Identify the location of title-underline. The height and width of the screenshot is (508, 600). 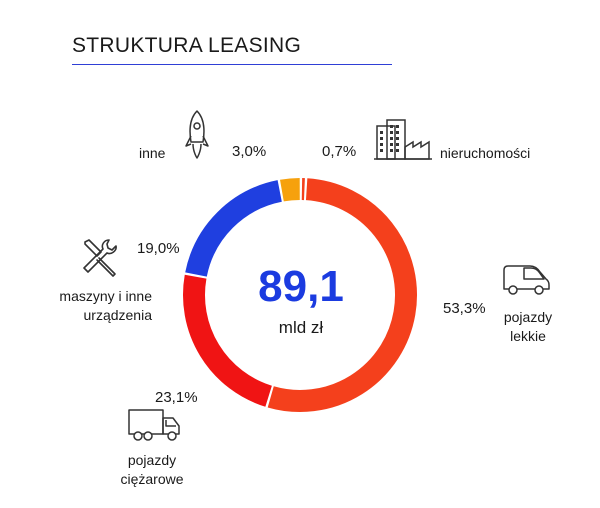
(232, 64).